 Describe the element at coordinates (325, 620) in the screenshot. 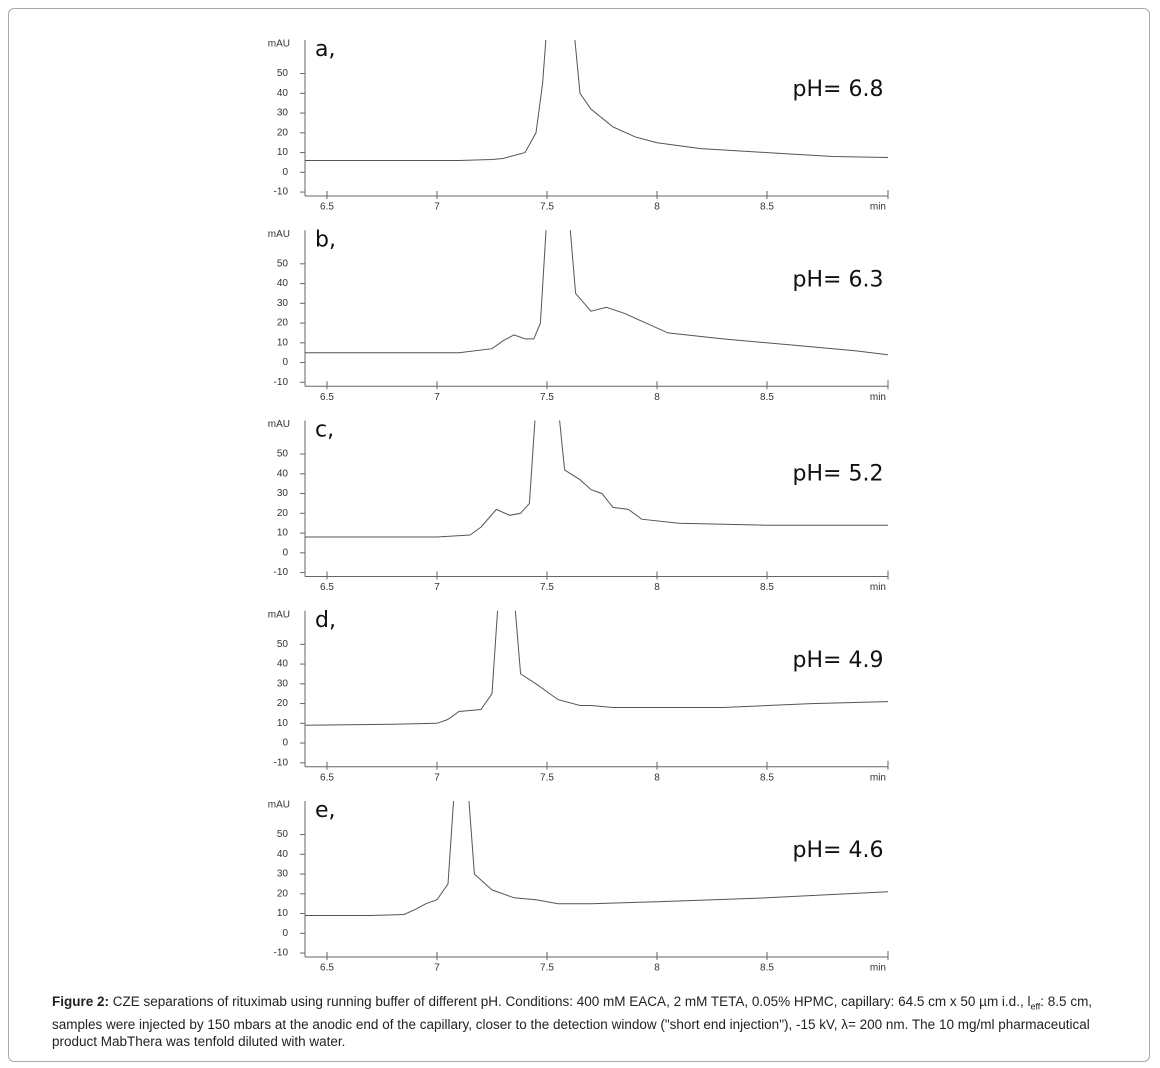

I see `panel-label: d,` at that location.